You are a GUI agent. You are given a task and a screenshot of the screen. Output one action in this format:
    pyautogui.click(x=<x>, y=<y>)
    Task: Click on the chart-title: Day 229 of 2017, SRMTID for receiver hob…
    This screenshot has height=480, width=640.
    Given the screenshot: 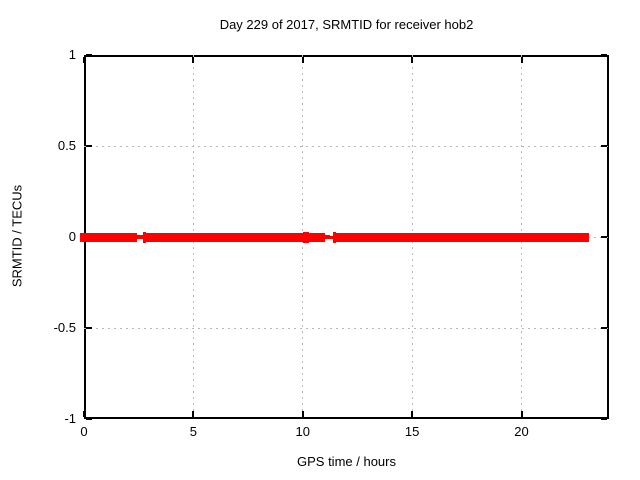 What is the action you would take?
    pyautogui.click(x=346, y=24)
    